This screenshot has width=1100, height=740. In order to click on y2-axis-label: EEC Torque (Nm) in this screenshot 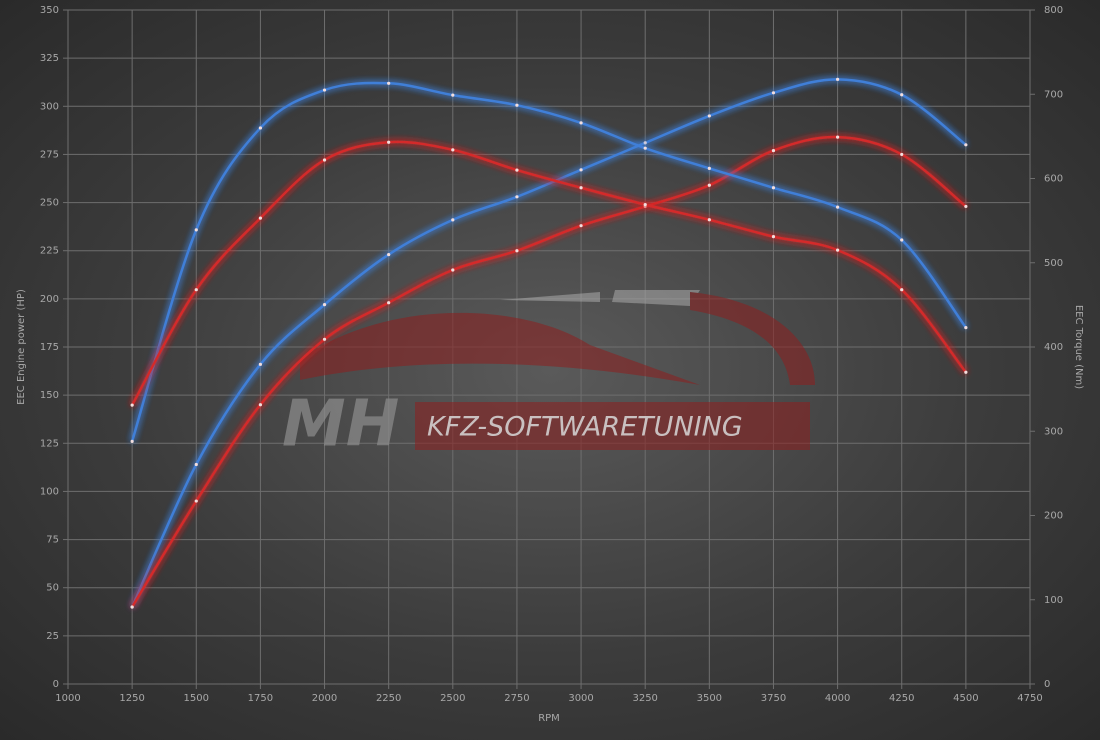, I will do `click(1078, 347)`.